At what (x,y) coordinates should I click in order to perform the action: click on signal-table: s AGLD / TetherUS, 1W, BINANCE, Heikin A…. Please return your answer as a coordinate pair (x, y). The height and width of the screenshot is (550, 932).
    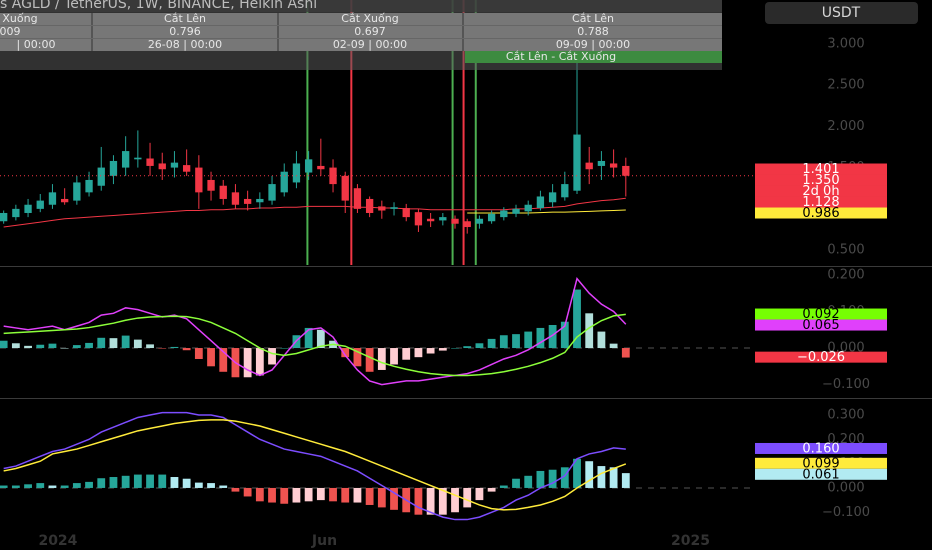
    Looking at the image, I should click on (361, 35).